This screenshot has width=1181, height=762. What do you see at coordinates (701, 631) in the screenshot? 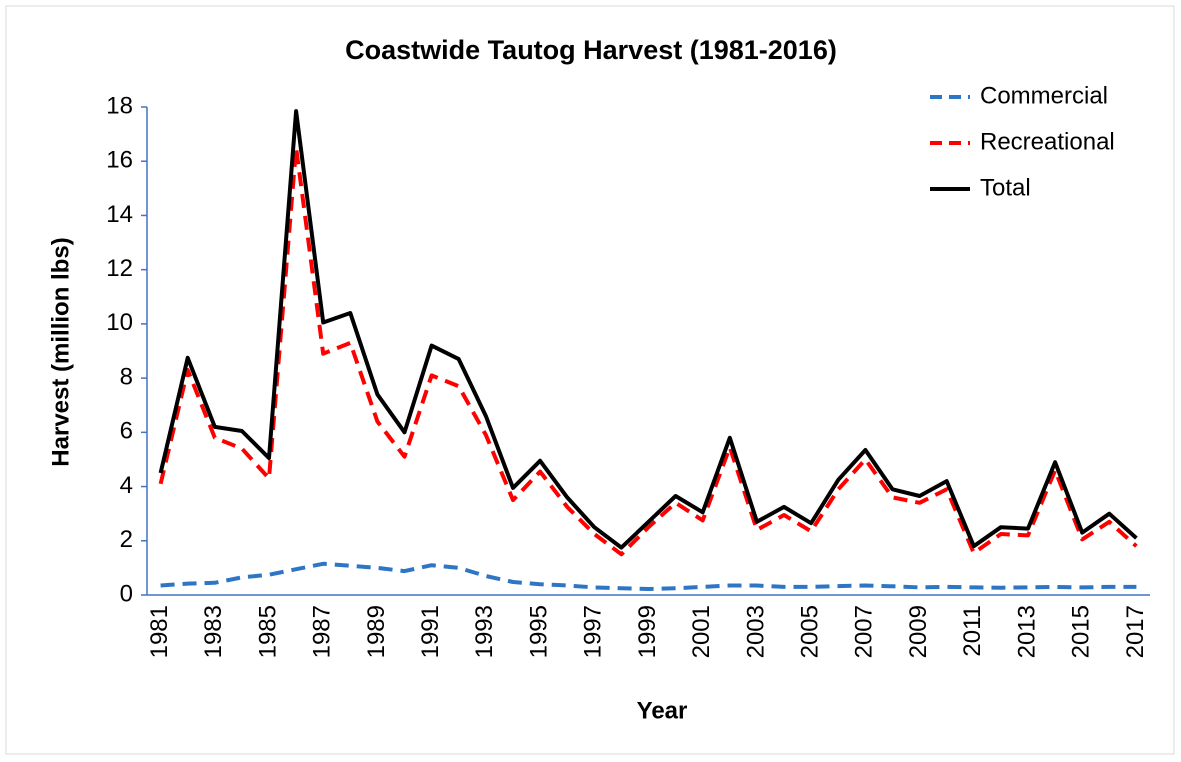
I see `x-tick-label: 2001` at bounding box center [701, 631].